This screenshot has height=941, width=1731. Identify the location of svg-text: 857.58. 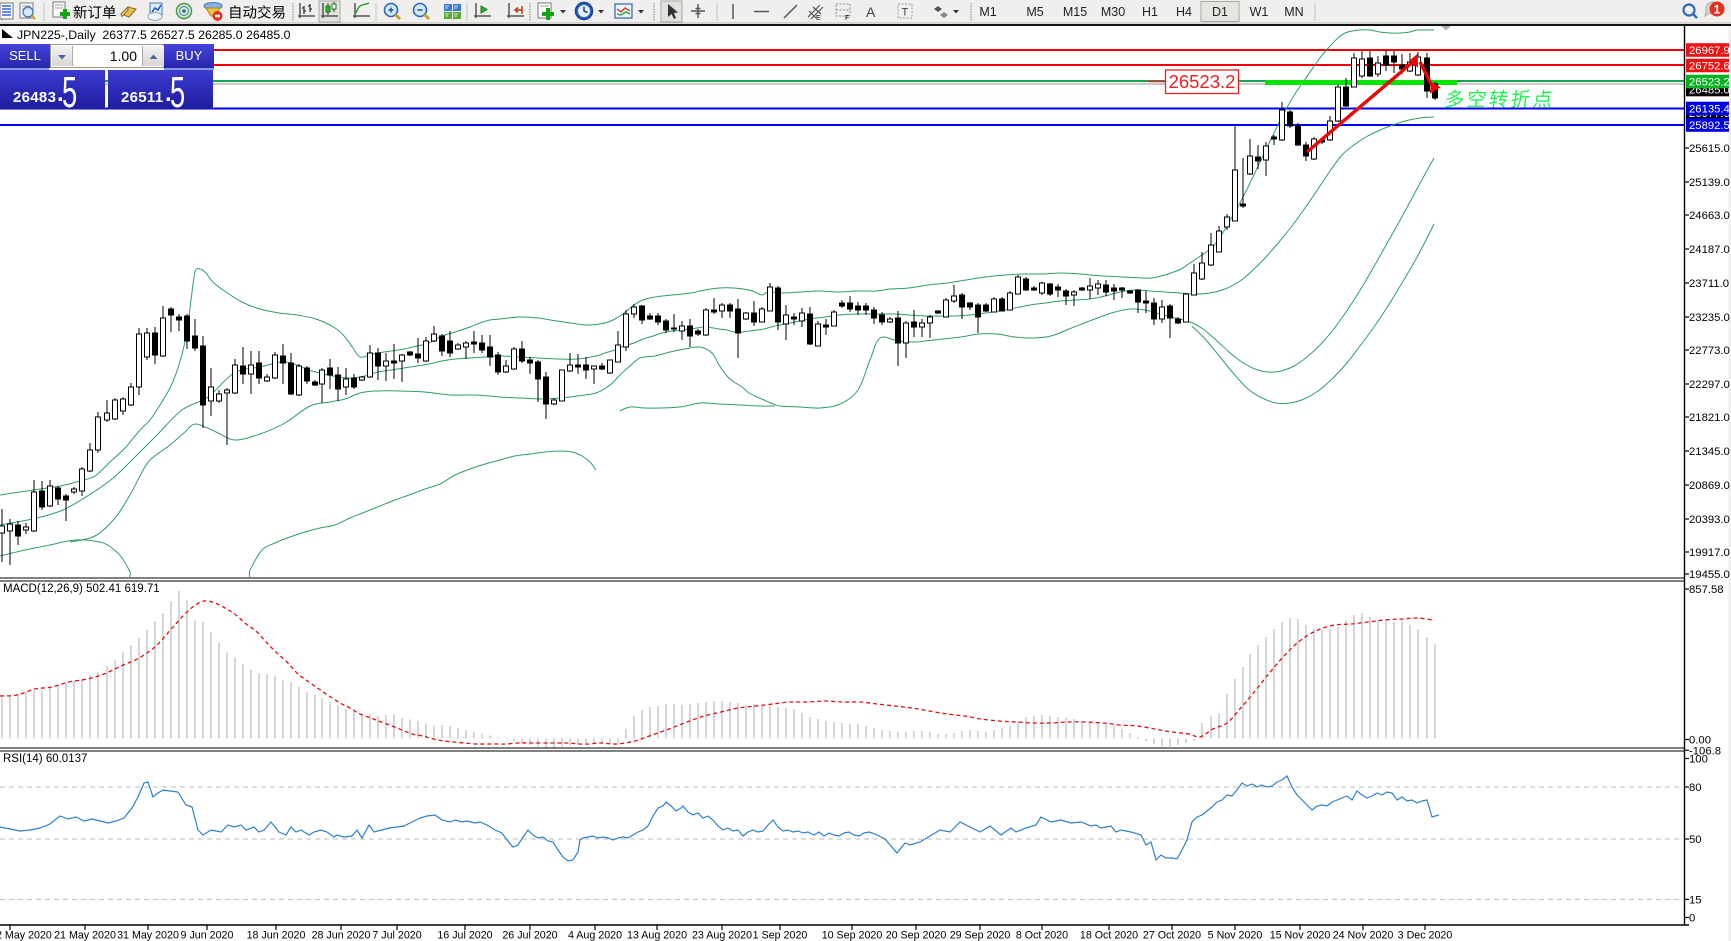
(1706, 590).